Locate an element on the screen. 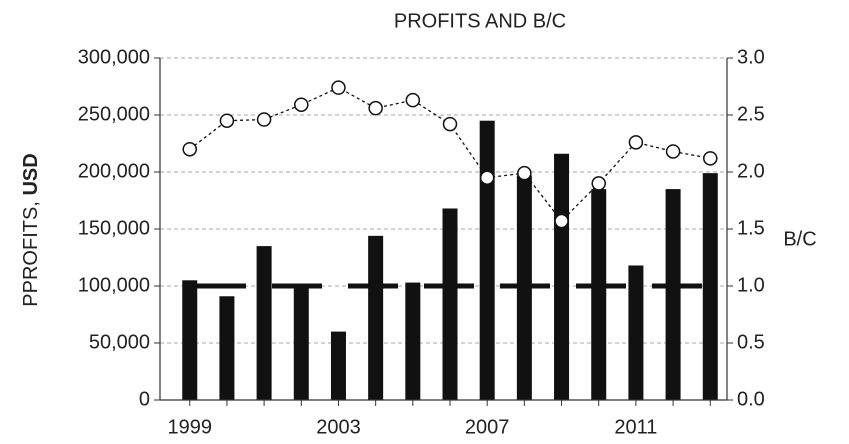  x-tick-label: 2007 is located at coordinates (487, 427).